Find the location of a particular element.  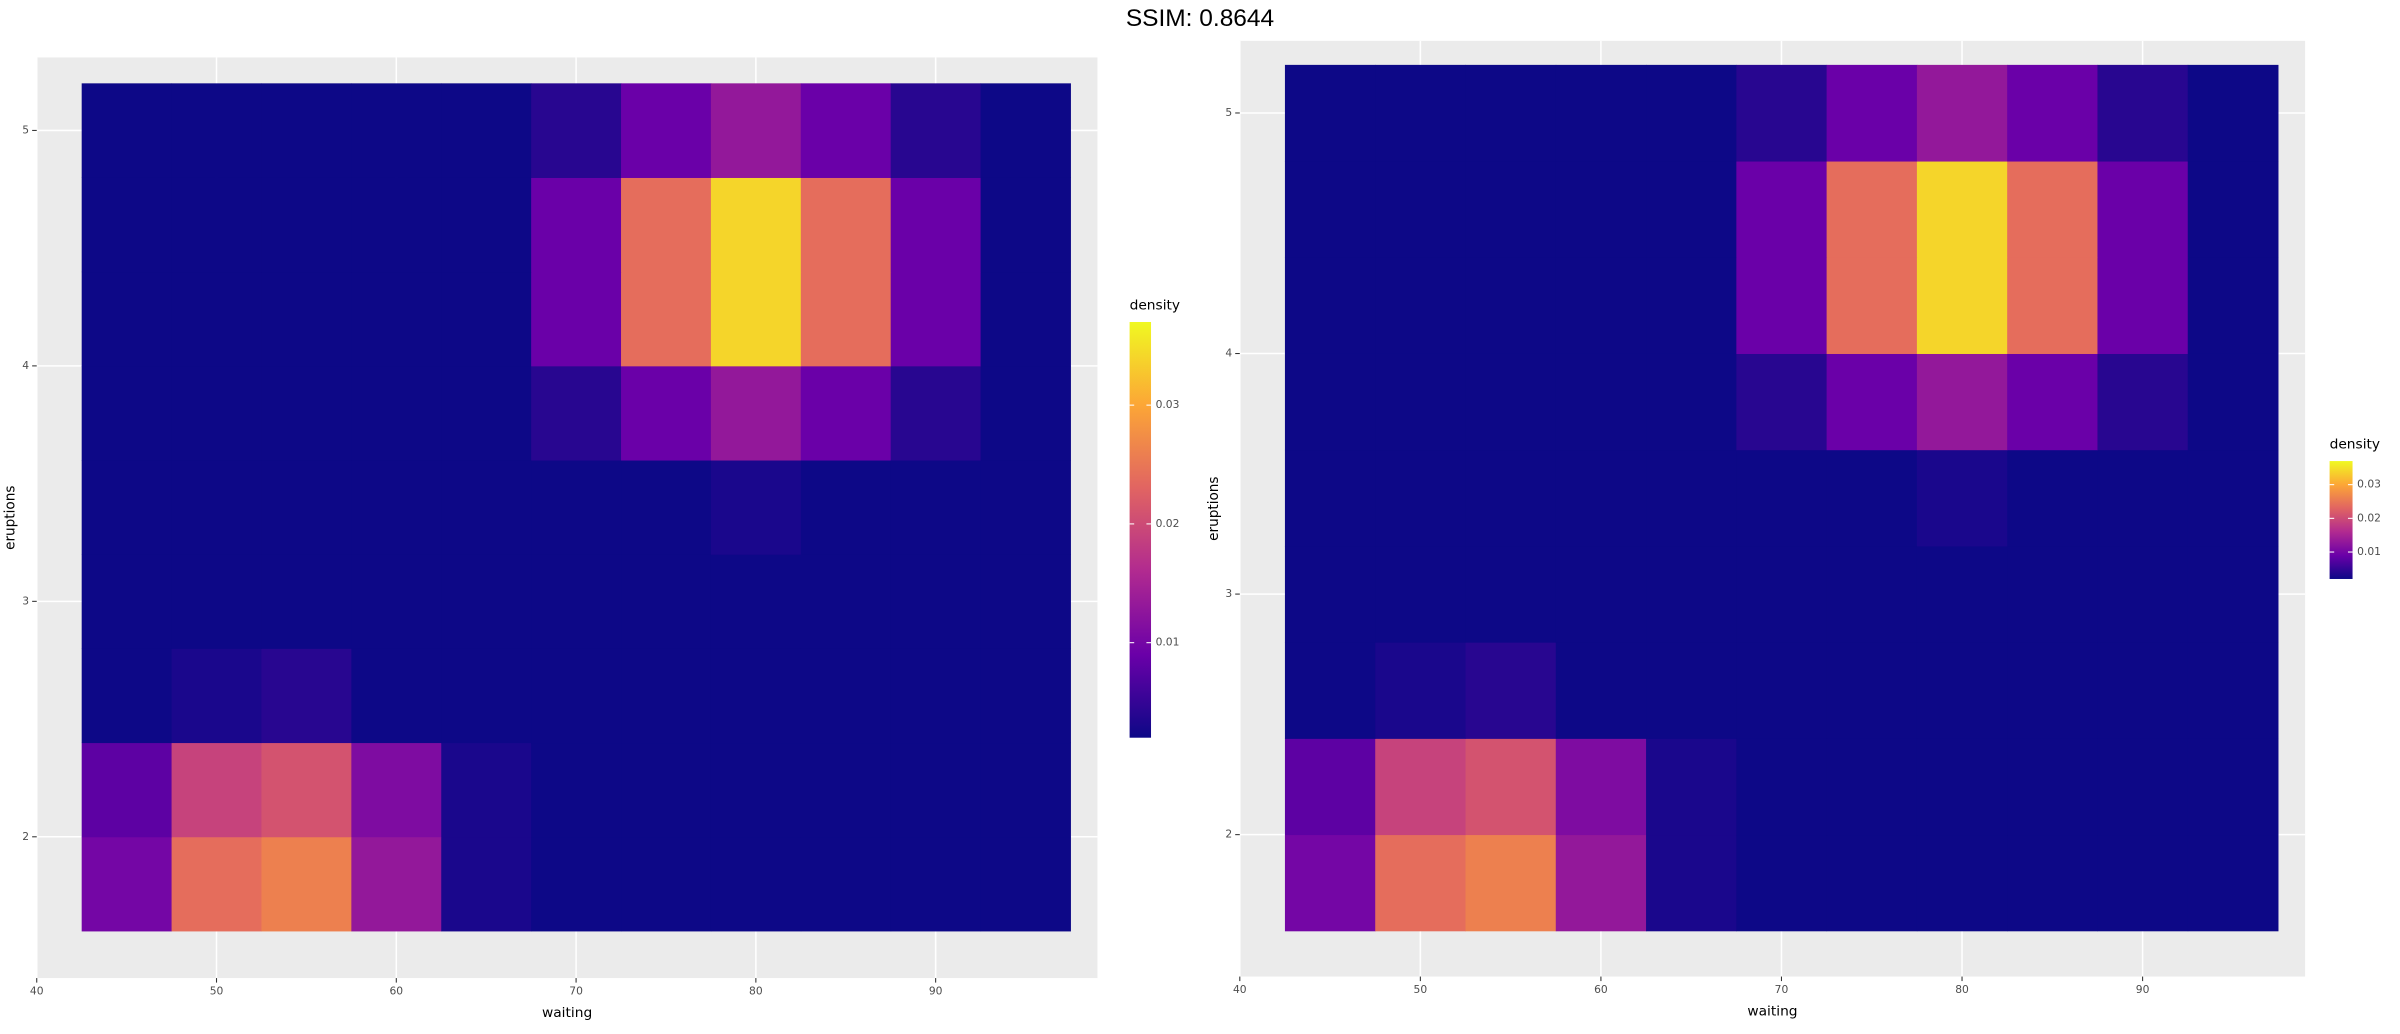

x-tick-label: 70 is located at coordinates (576, 991).